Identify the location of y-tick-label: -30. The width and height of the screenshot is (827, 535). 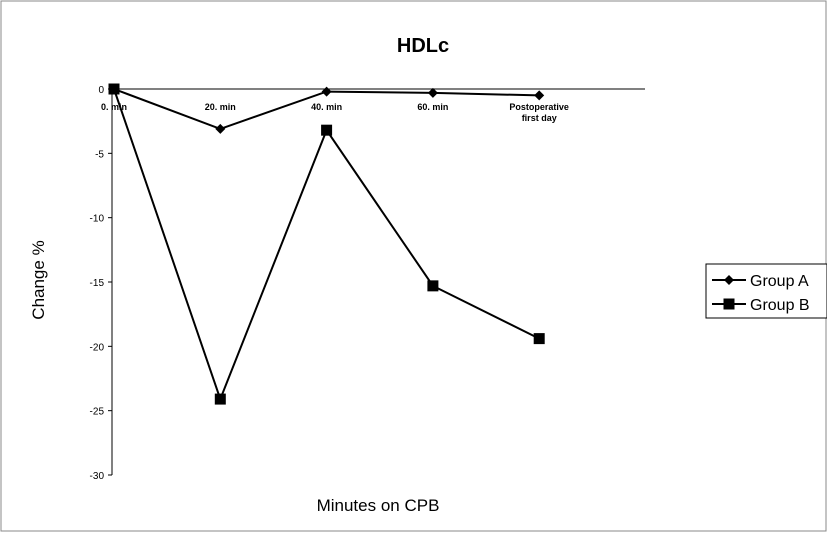
(97, 476).